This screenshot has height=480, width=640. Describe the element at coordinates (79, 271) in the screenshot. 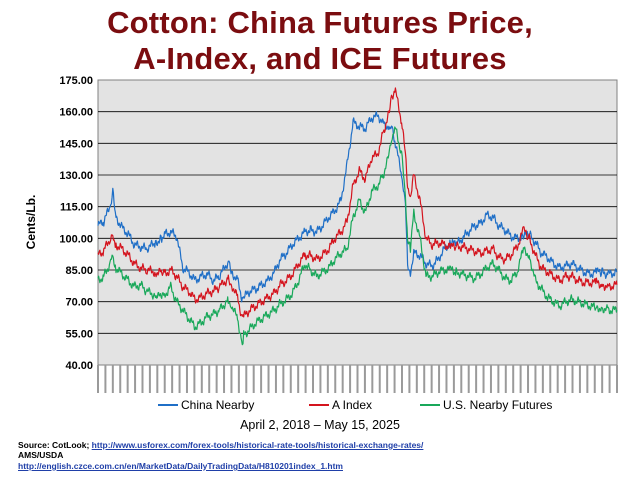

I see `y-tick-label: 85.00` at that location.